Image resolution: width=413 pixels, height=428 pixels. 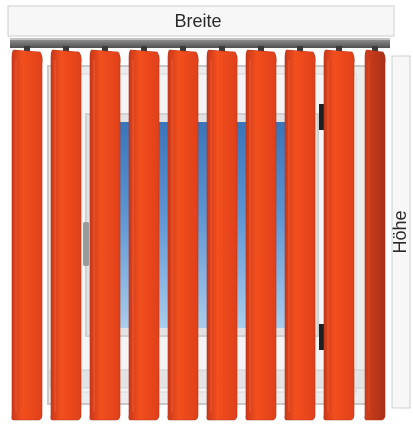 What do you see at coordinates (86, 244) in the screenshot?
I see `window-handle` at bounding box center [86, 244].